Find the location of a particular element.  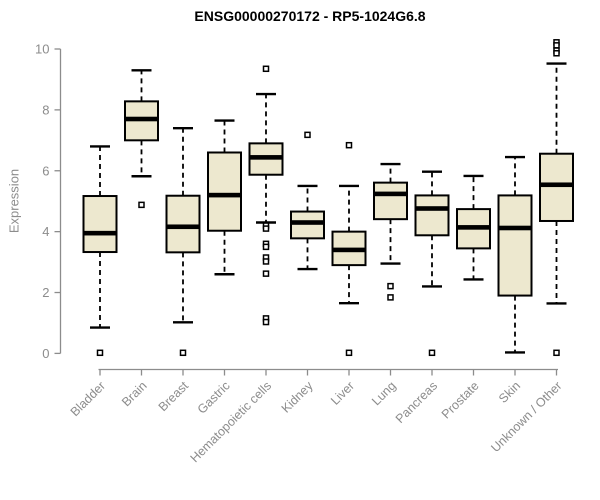

y-tick-label: 0 is located at coordinates (45, 353).